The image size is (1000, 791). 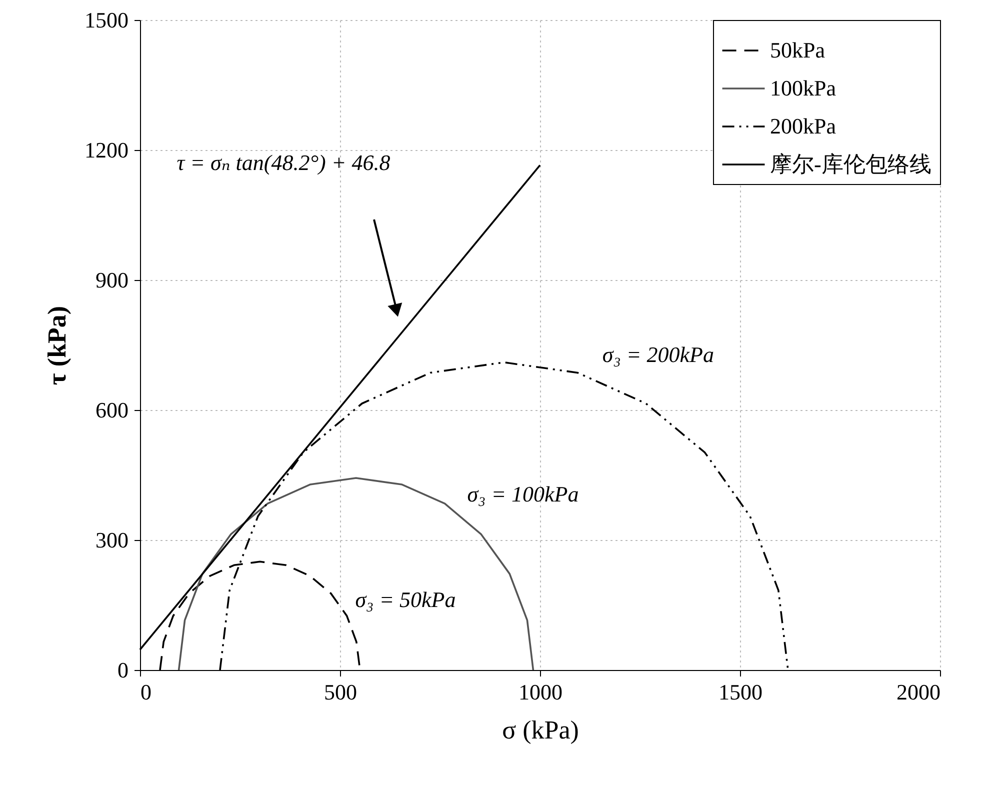 I want to click on legend-label: 100kPa, so click(x=803, y=88).